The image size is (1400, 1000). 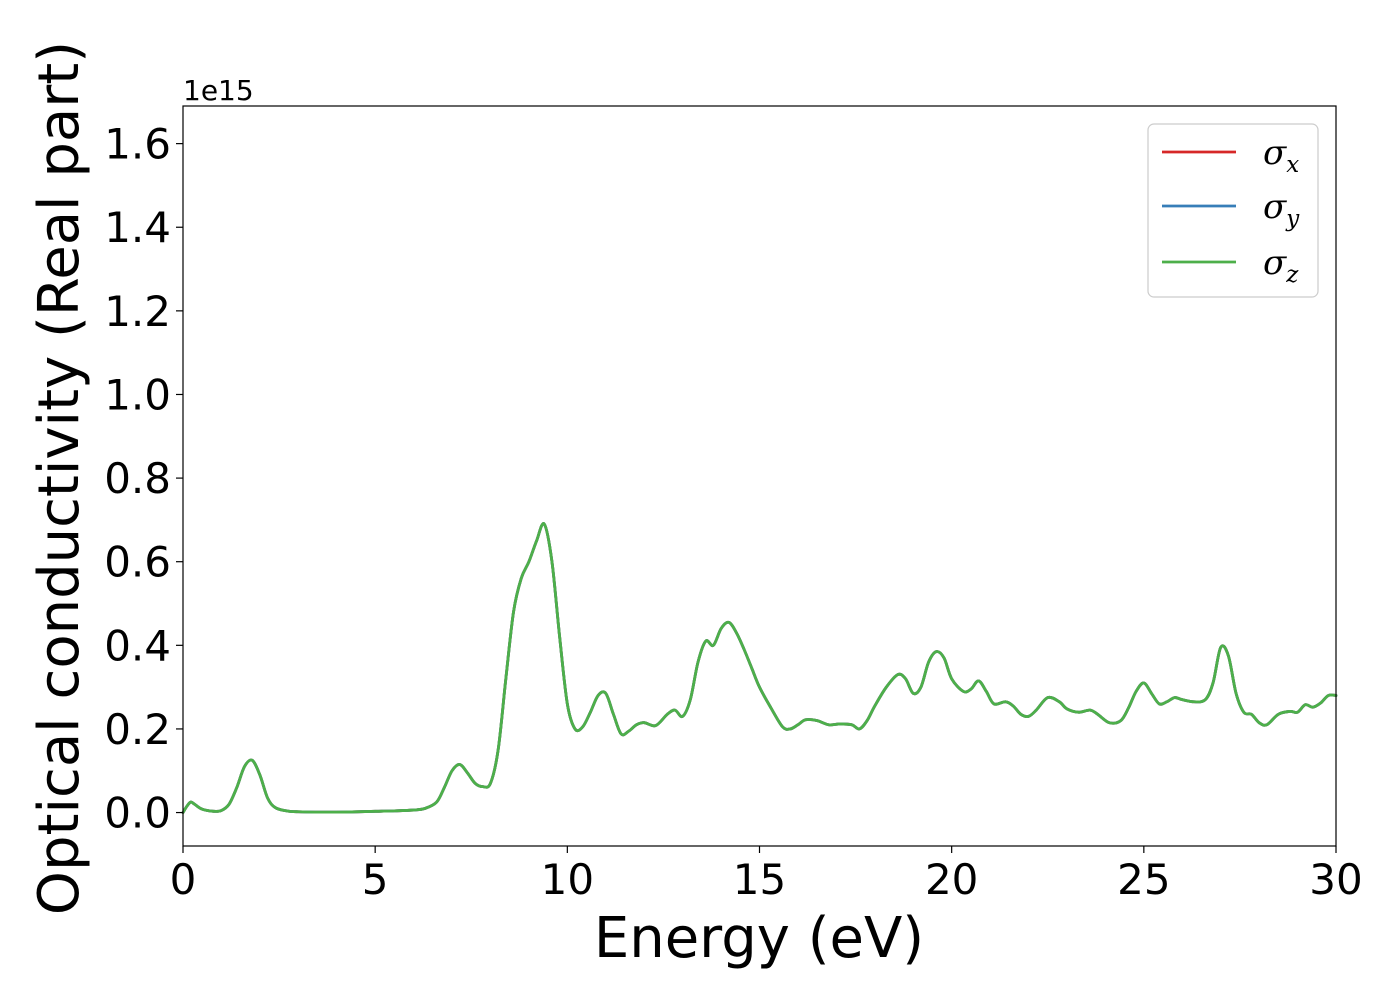 I want to click on x-axis-label: Energy (eV), so click(x=759, y=938).